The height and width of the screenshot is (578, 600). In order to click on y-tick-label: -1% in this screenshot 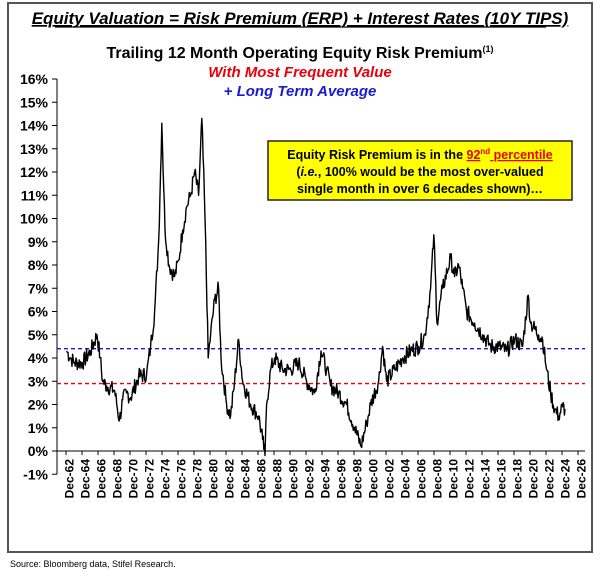, I will do `click(35, 474)`.